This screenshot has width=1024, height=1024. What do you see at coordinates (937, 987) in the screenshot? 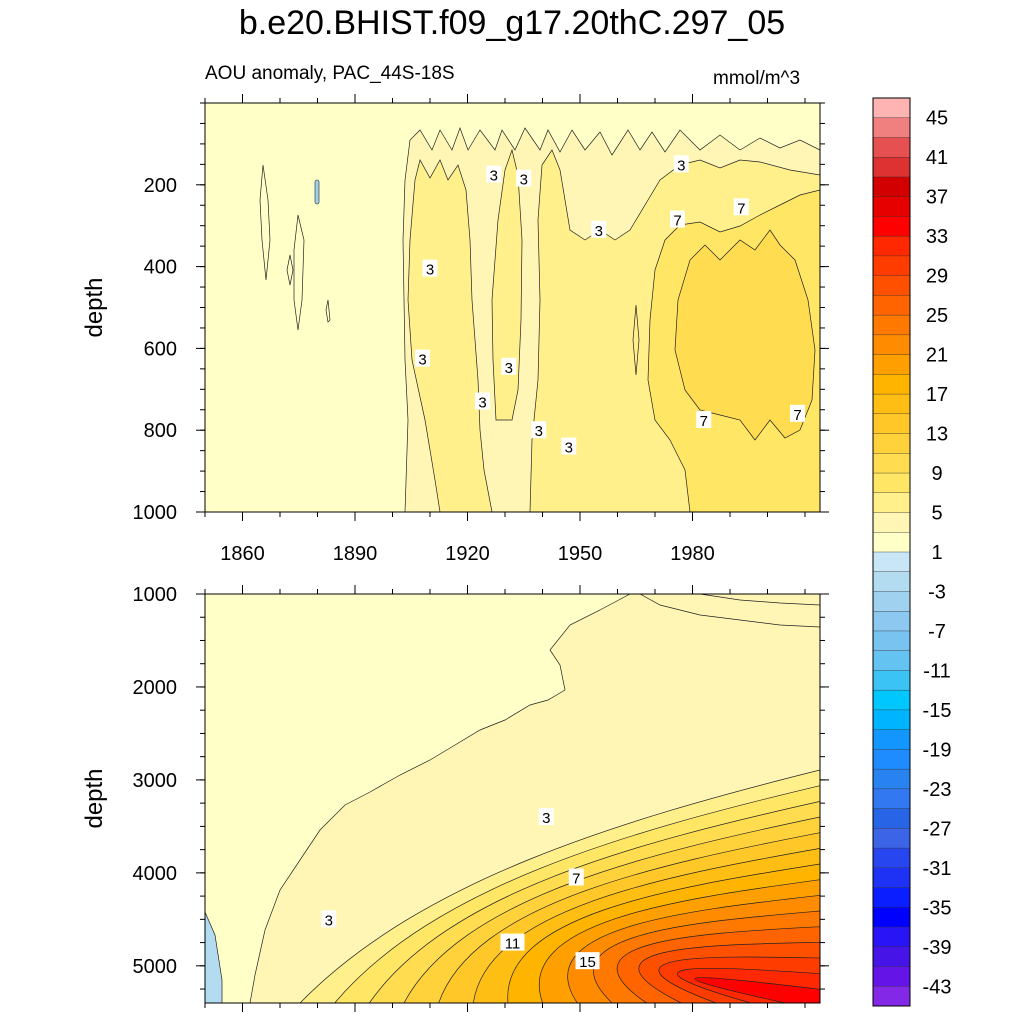
I see `colorbar-label: -43` at bounding box center [937, 987].